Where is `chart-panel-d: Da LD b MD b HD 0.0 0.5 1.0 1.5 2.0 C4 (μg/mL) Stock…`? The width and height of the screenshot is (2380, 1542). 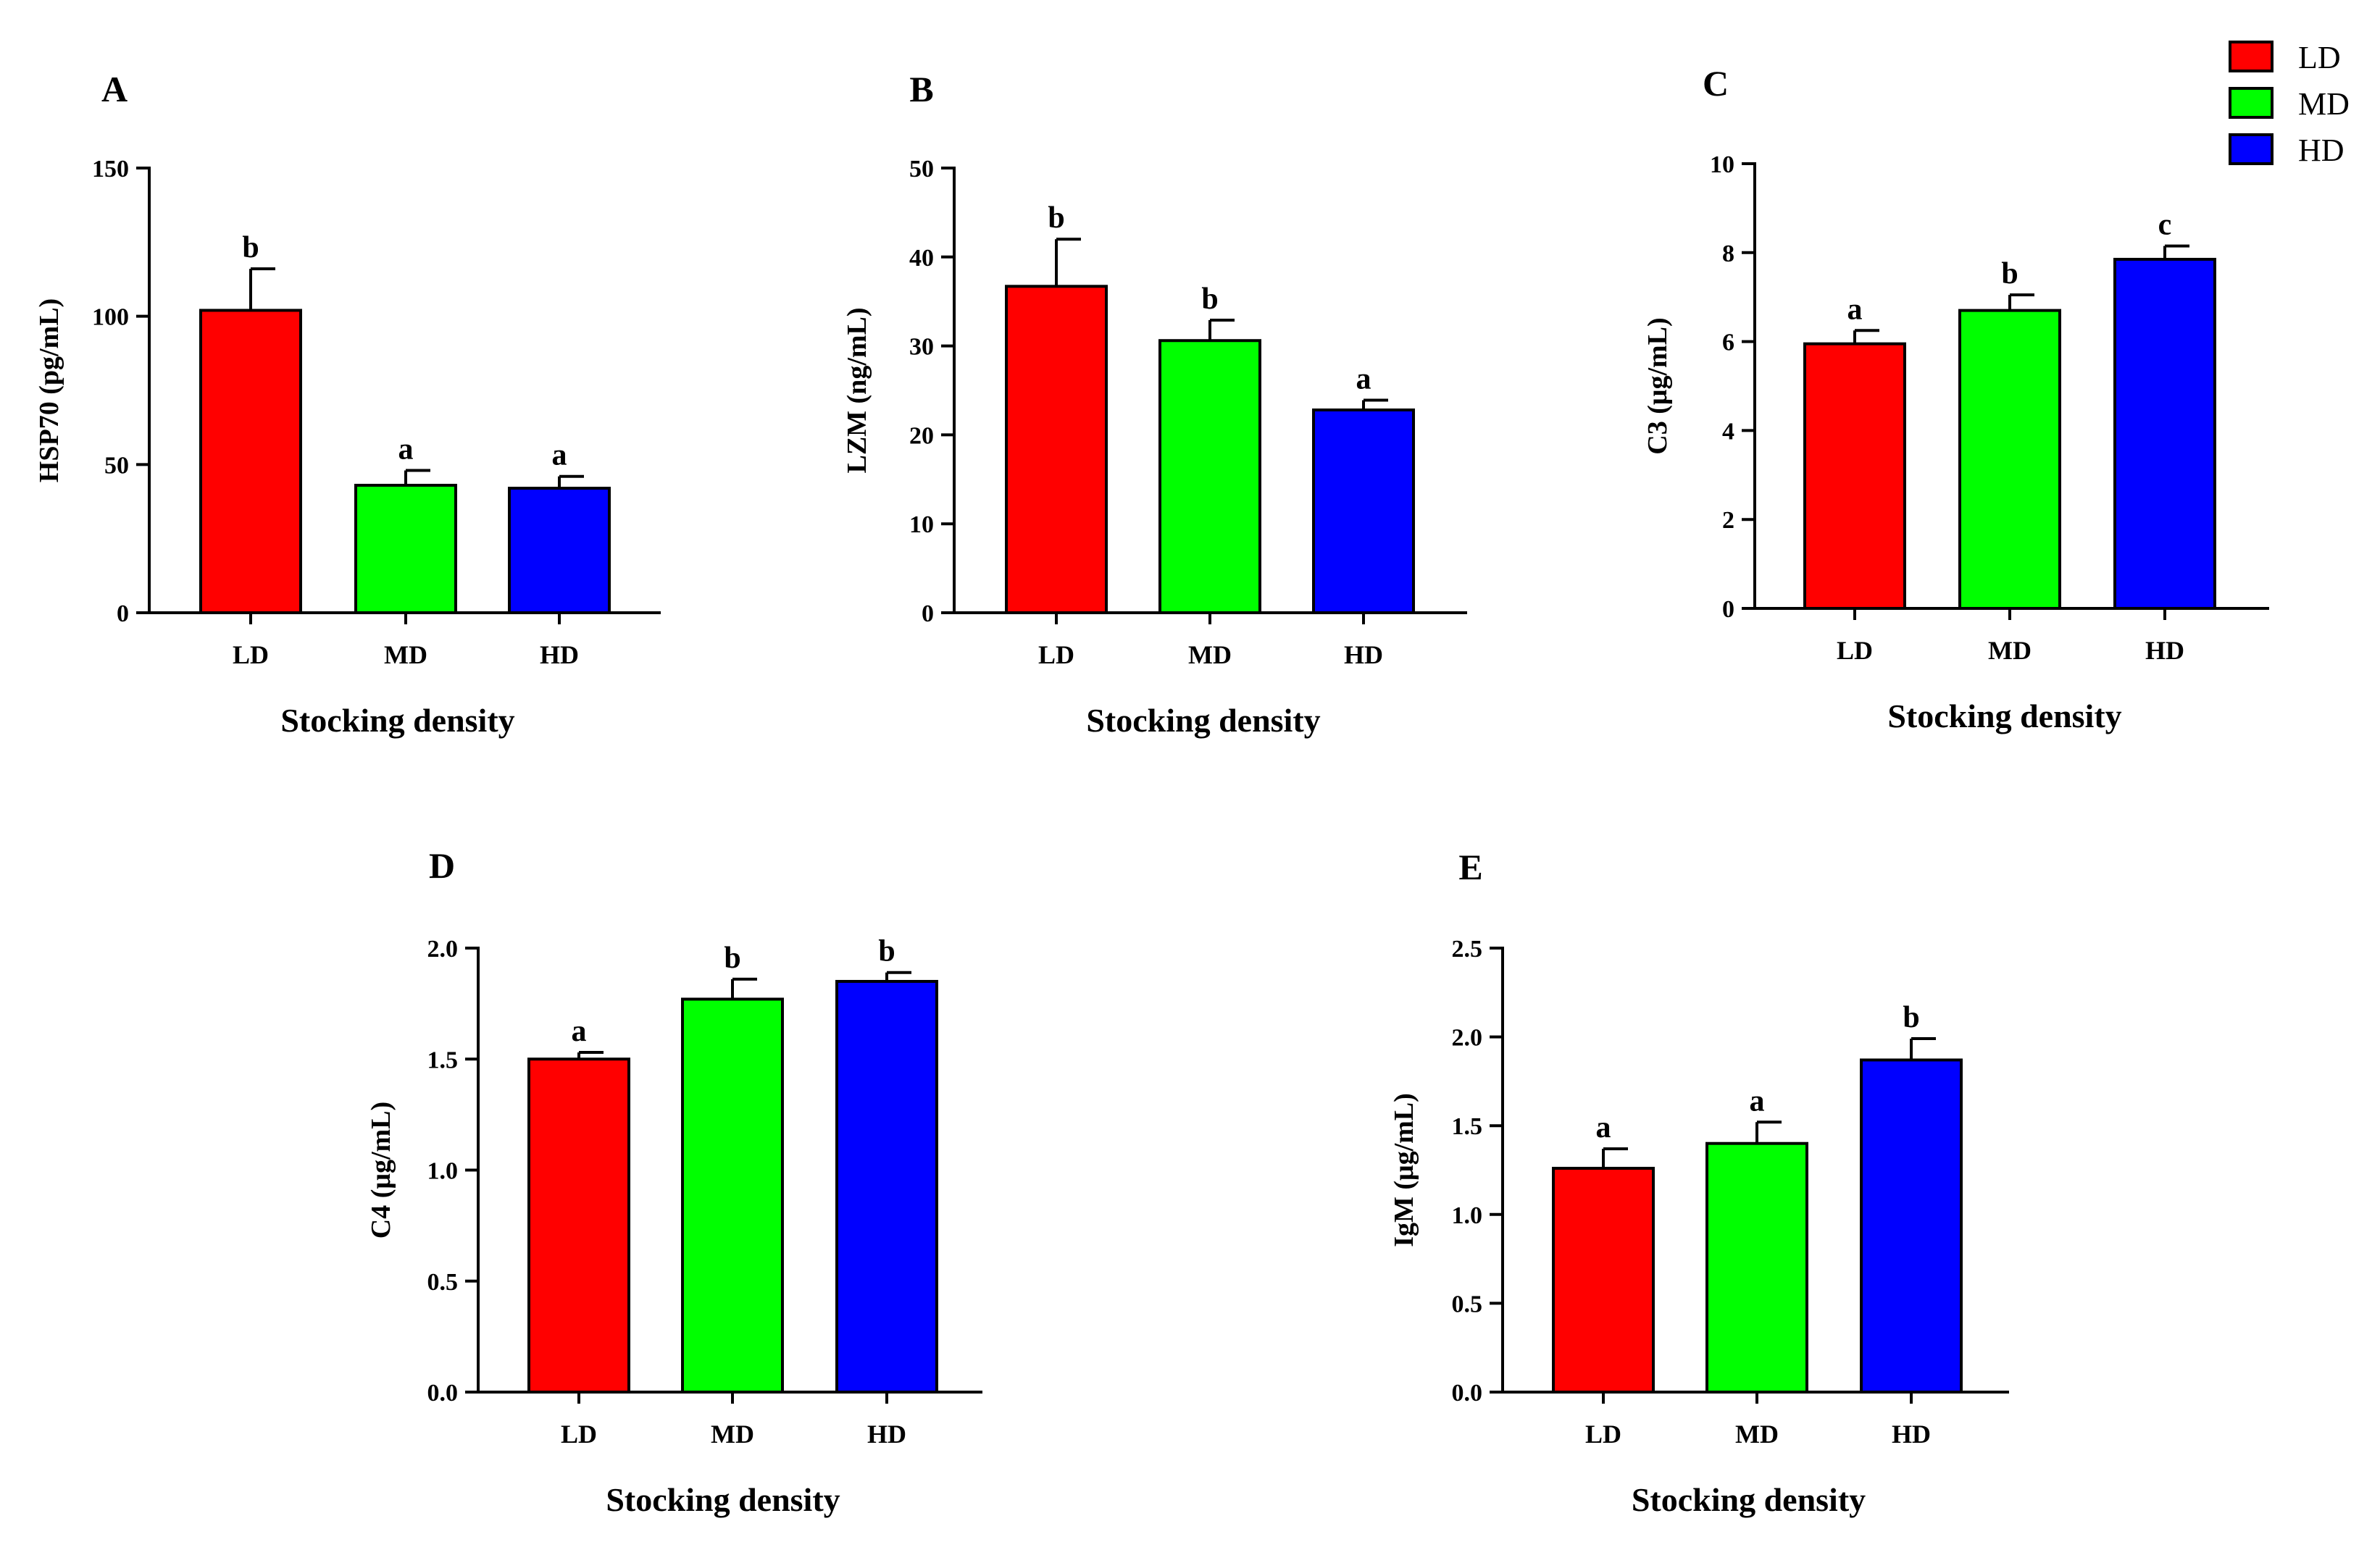
chart-panel-d: Da LD b MD b HD 0.0 0.5 1.0 1.5 2.0 C4 (μg/mL) Stock… is located at coordinates (674, 1181).